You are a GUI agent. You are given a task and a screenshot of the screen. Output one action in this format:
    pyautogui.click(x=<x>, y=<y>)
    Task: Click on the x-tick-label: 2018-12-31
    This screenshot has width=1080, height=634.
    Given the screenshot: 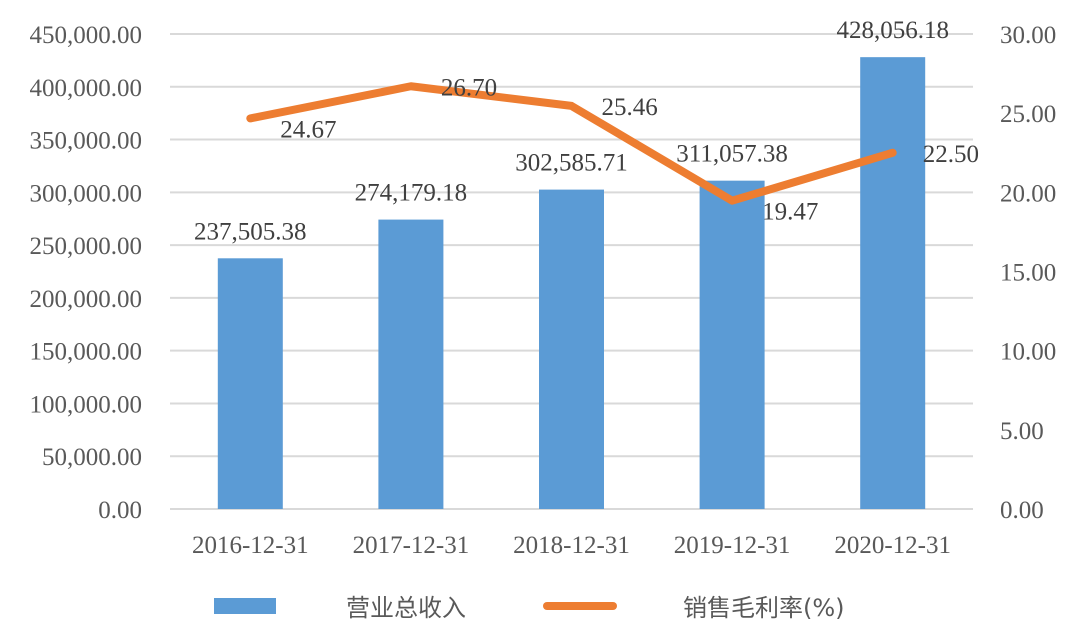 What is the action you would take?
    pyautogui.click(x=571, y=545)
    